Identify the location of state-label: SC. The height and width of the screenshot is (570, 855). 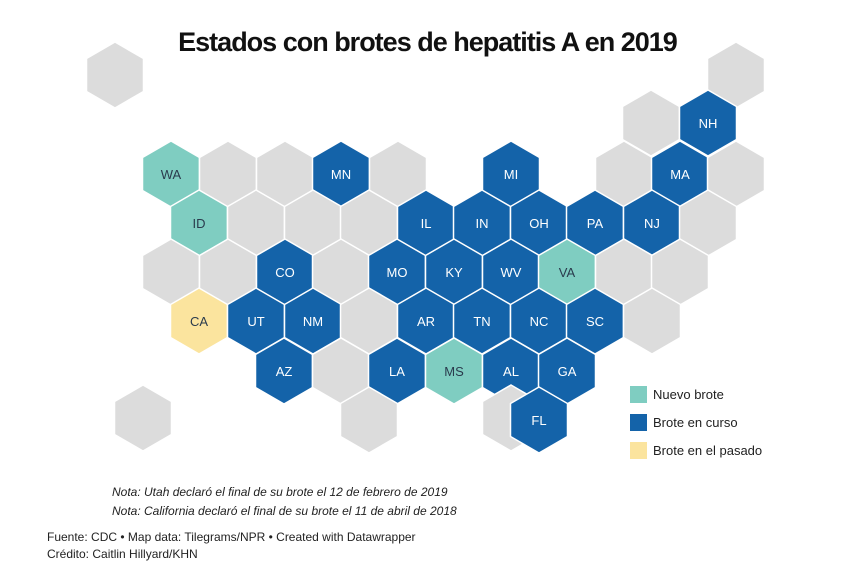
(595, 321).